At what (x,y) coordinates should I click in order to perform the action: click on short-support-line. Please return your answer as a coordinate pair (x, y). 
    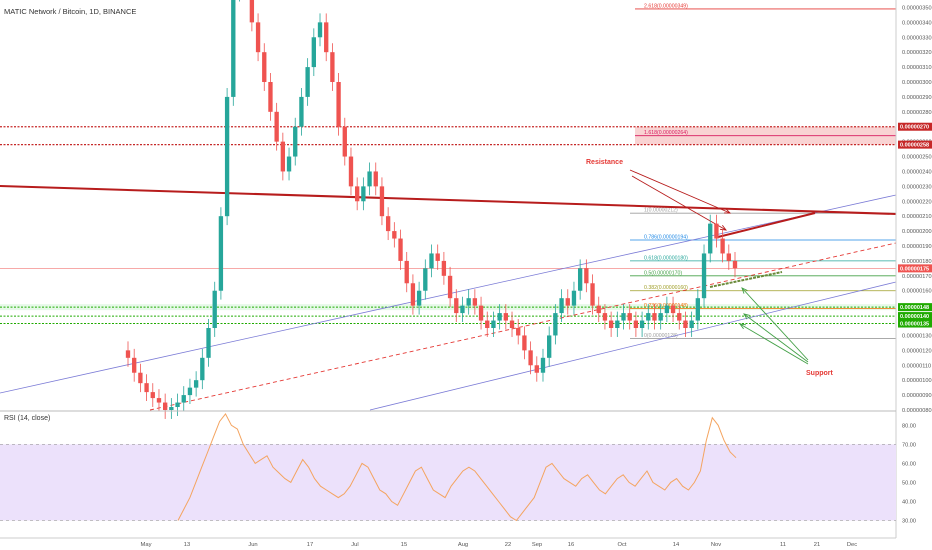
    Looking at the image, I should click on (746, 279).